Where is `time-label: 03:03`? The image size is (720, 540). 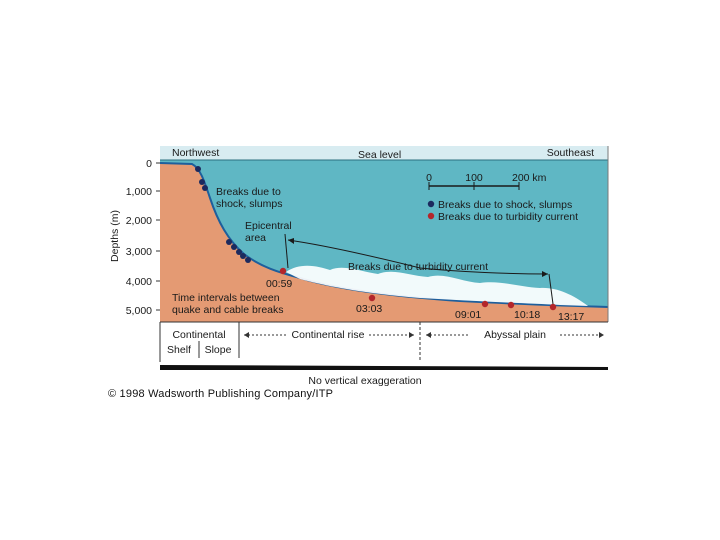 time-label: 03:03 is located at coordinates (369, 309).